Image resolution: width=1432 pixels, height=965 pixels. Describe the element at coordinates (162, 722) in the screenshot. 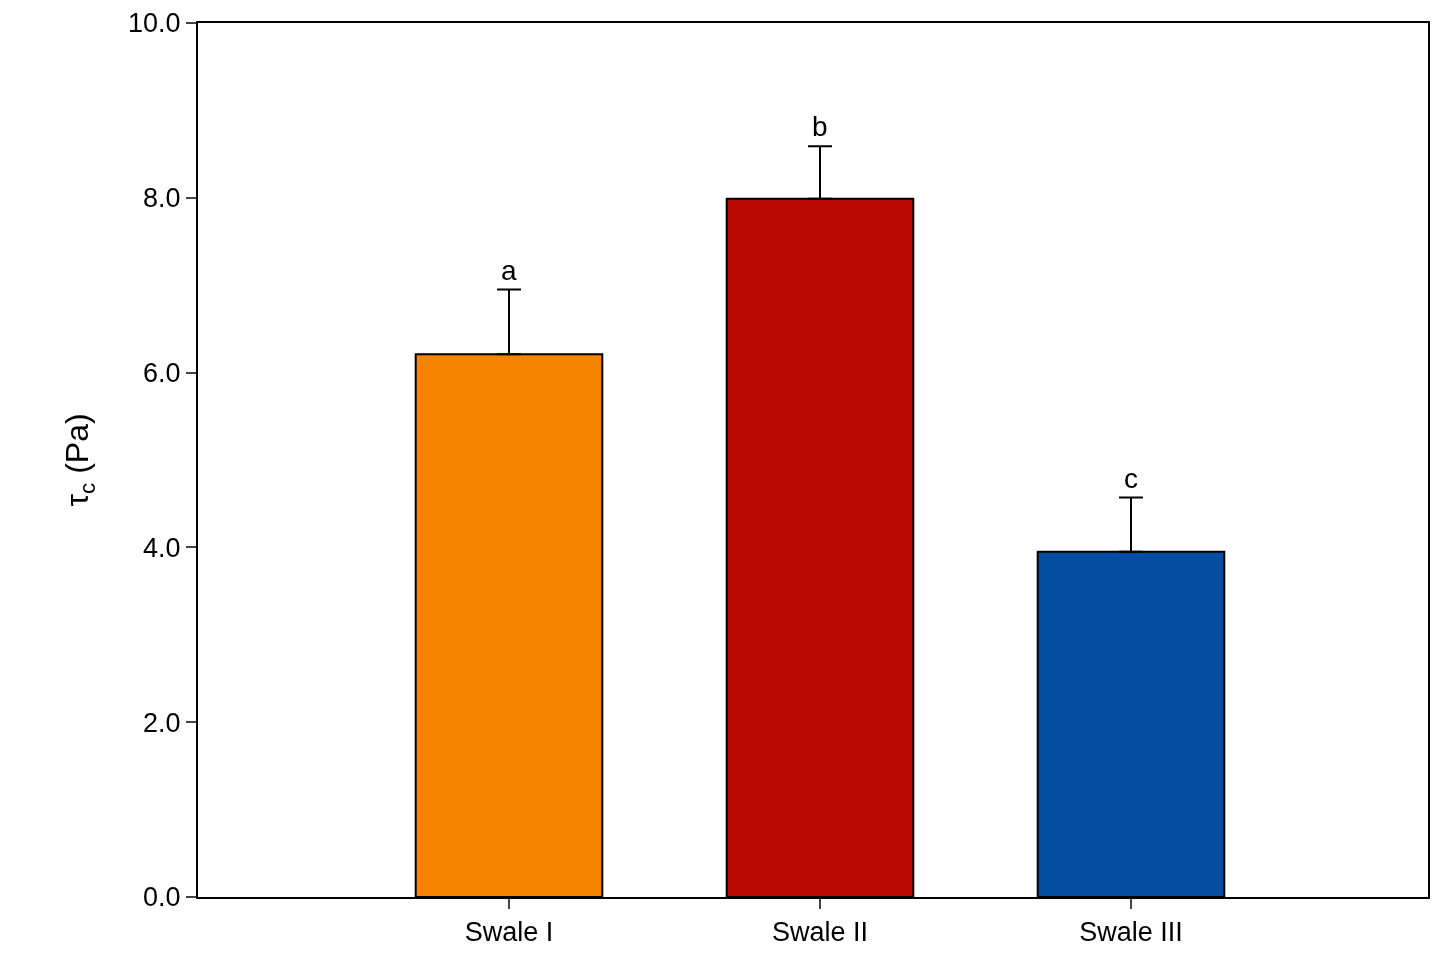

I see `y-tick-label: 2.0` at that location.